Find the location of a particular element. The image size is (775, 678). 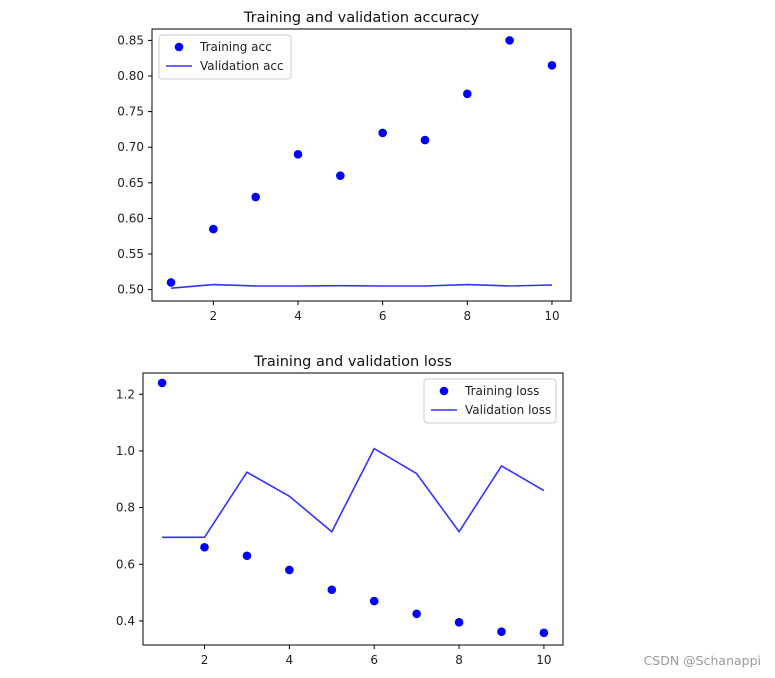

series-line-validation-loss is located at coordinates (353, 493).